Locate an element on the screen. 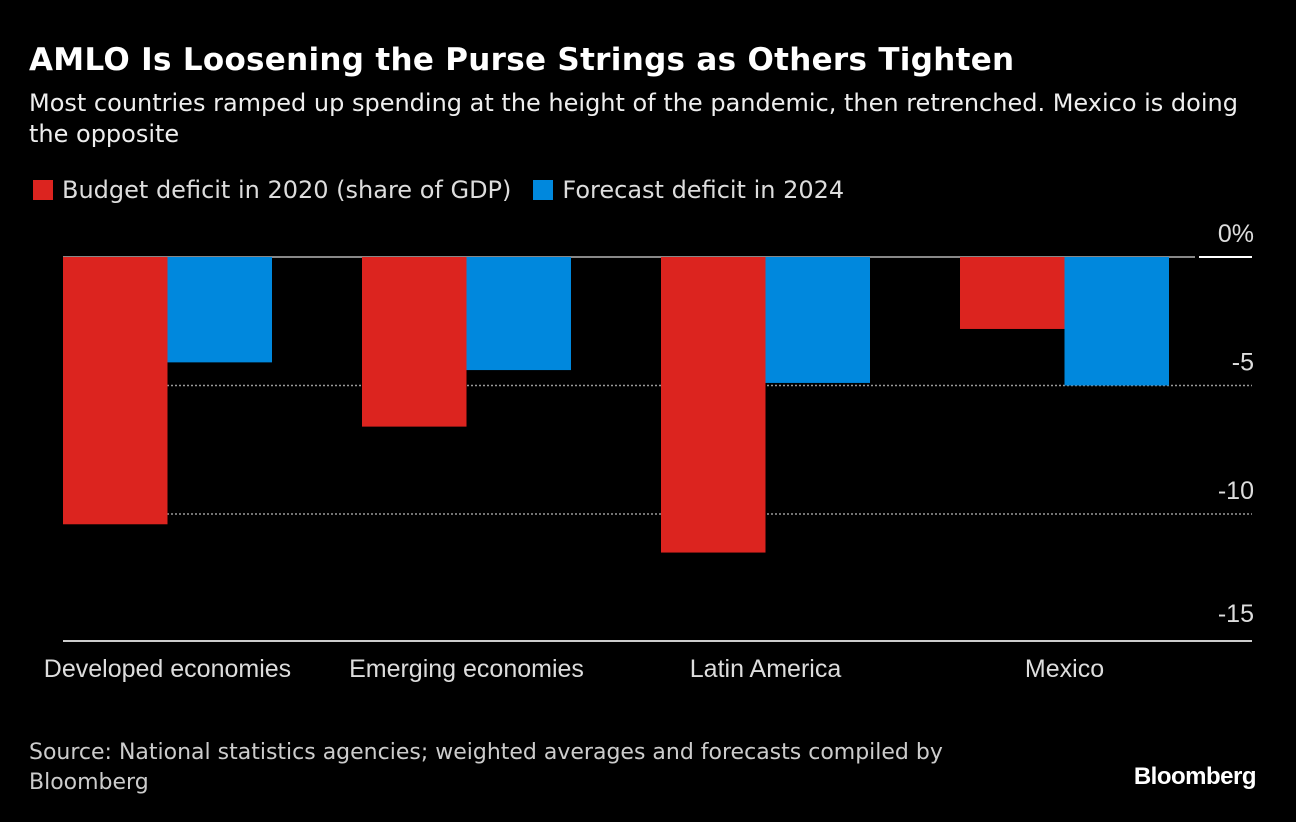  x-category-label: Developed economies is located at coordinates (167, 669).